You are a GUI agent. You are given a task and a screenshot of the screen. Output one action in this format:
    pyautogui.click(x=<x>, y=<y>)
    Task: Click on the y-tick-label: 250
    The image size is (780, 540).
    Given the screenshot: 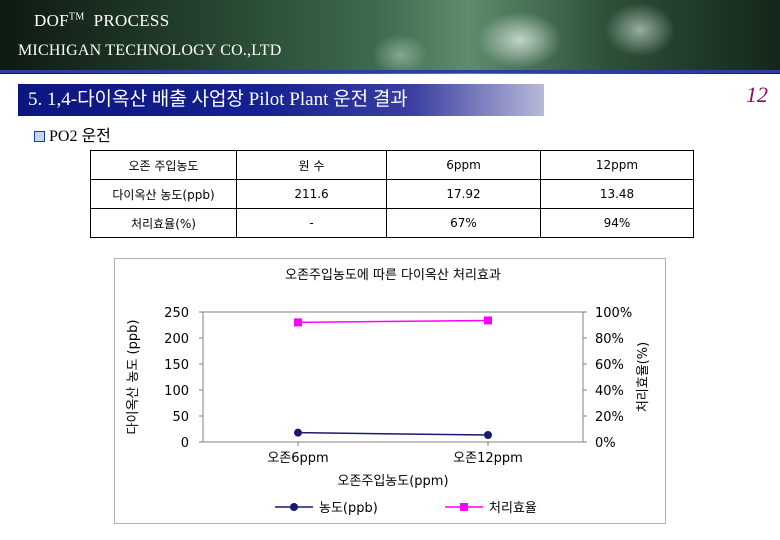 What is the action you would take?
    pyautogui.click(x=176, y=313)
    